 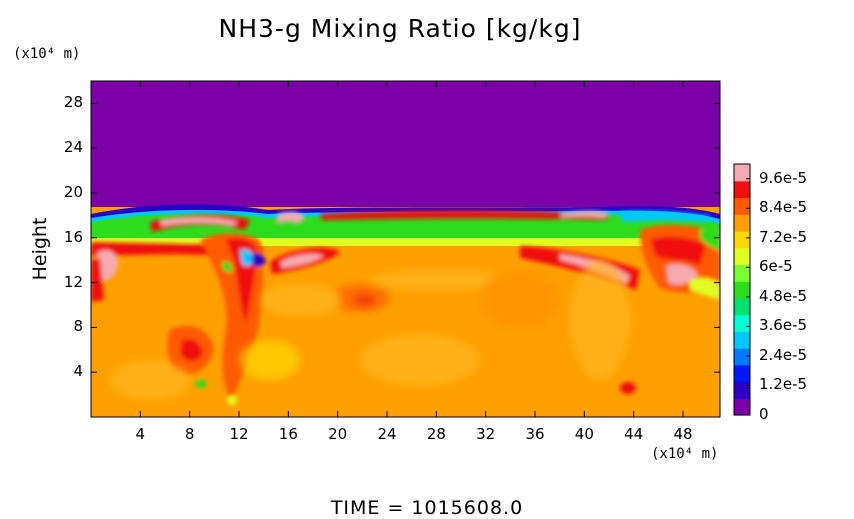 What do you see at coordinates (680, 262) in the screenshot?
I see `right-turbulent-region` at bounding box center [680, 262].